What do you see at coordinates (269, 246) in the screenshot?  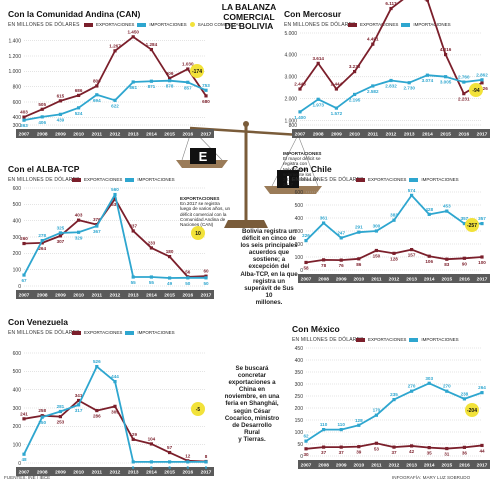 I see `deficit-paragraph-line: los seis principales` at bounding box center [269, 246].